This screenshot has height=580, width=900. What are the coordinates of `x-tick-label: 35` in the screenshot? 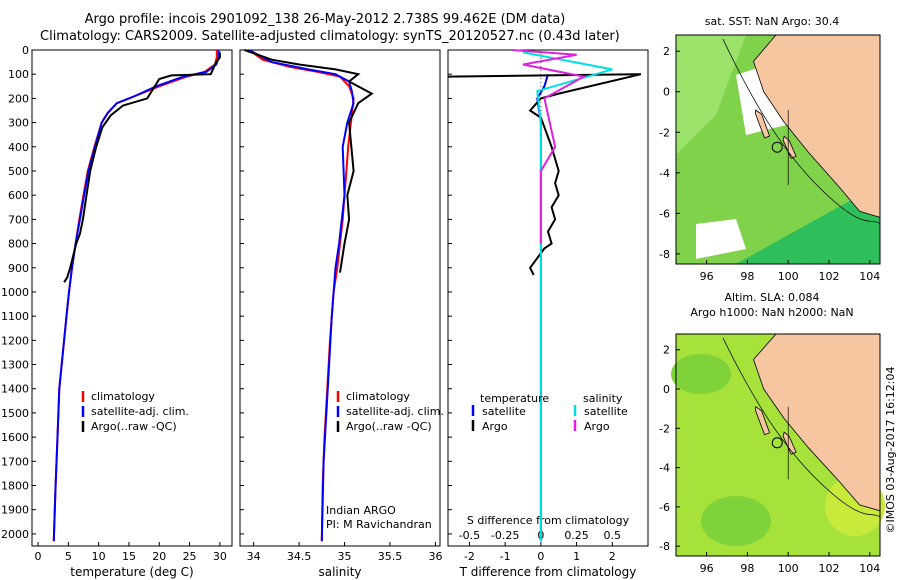 It's located at (345, 556).